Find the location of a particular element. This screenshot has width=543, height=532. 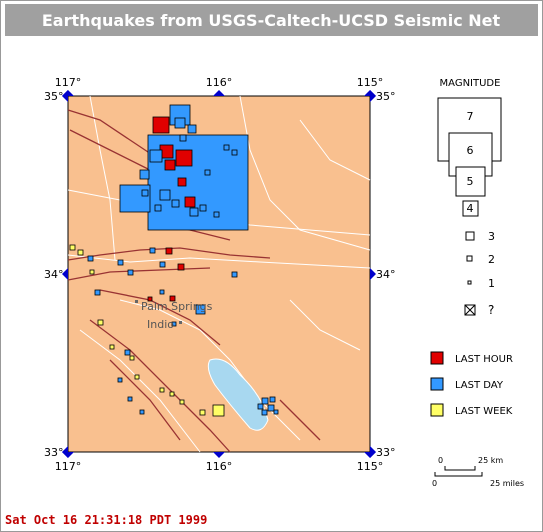

mag-label: 3 is located at coordinates (491, 236).